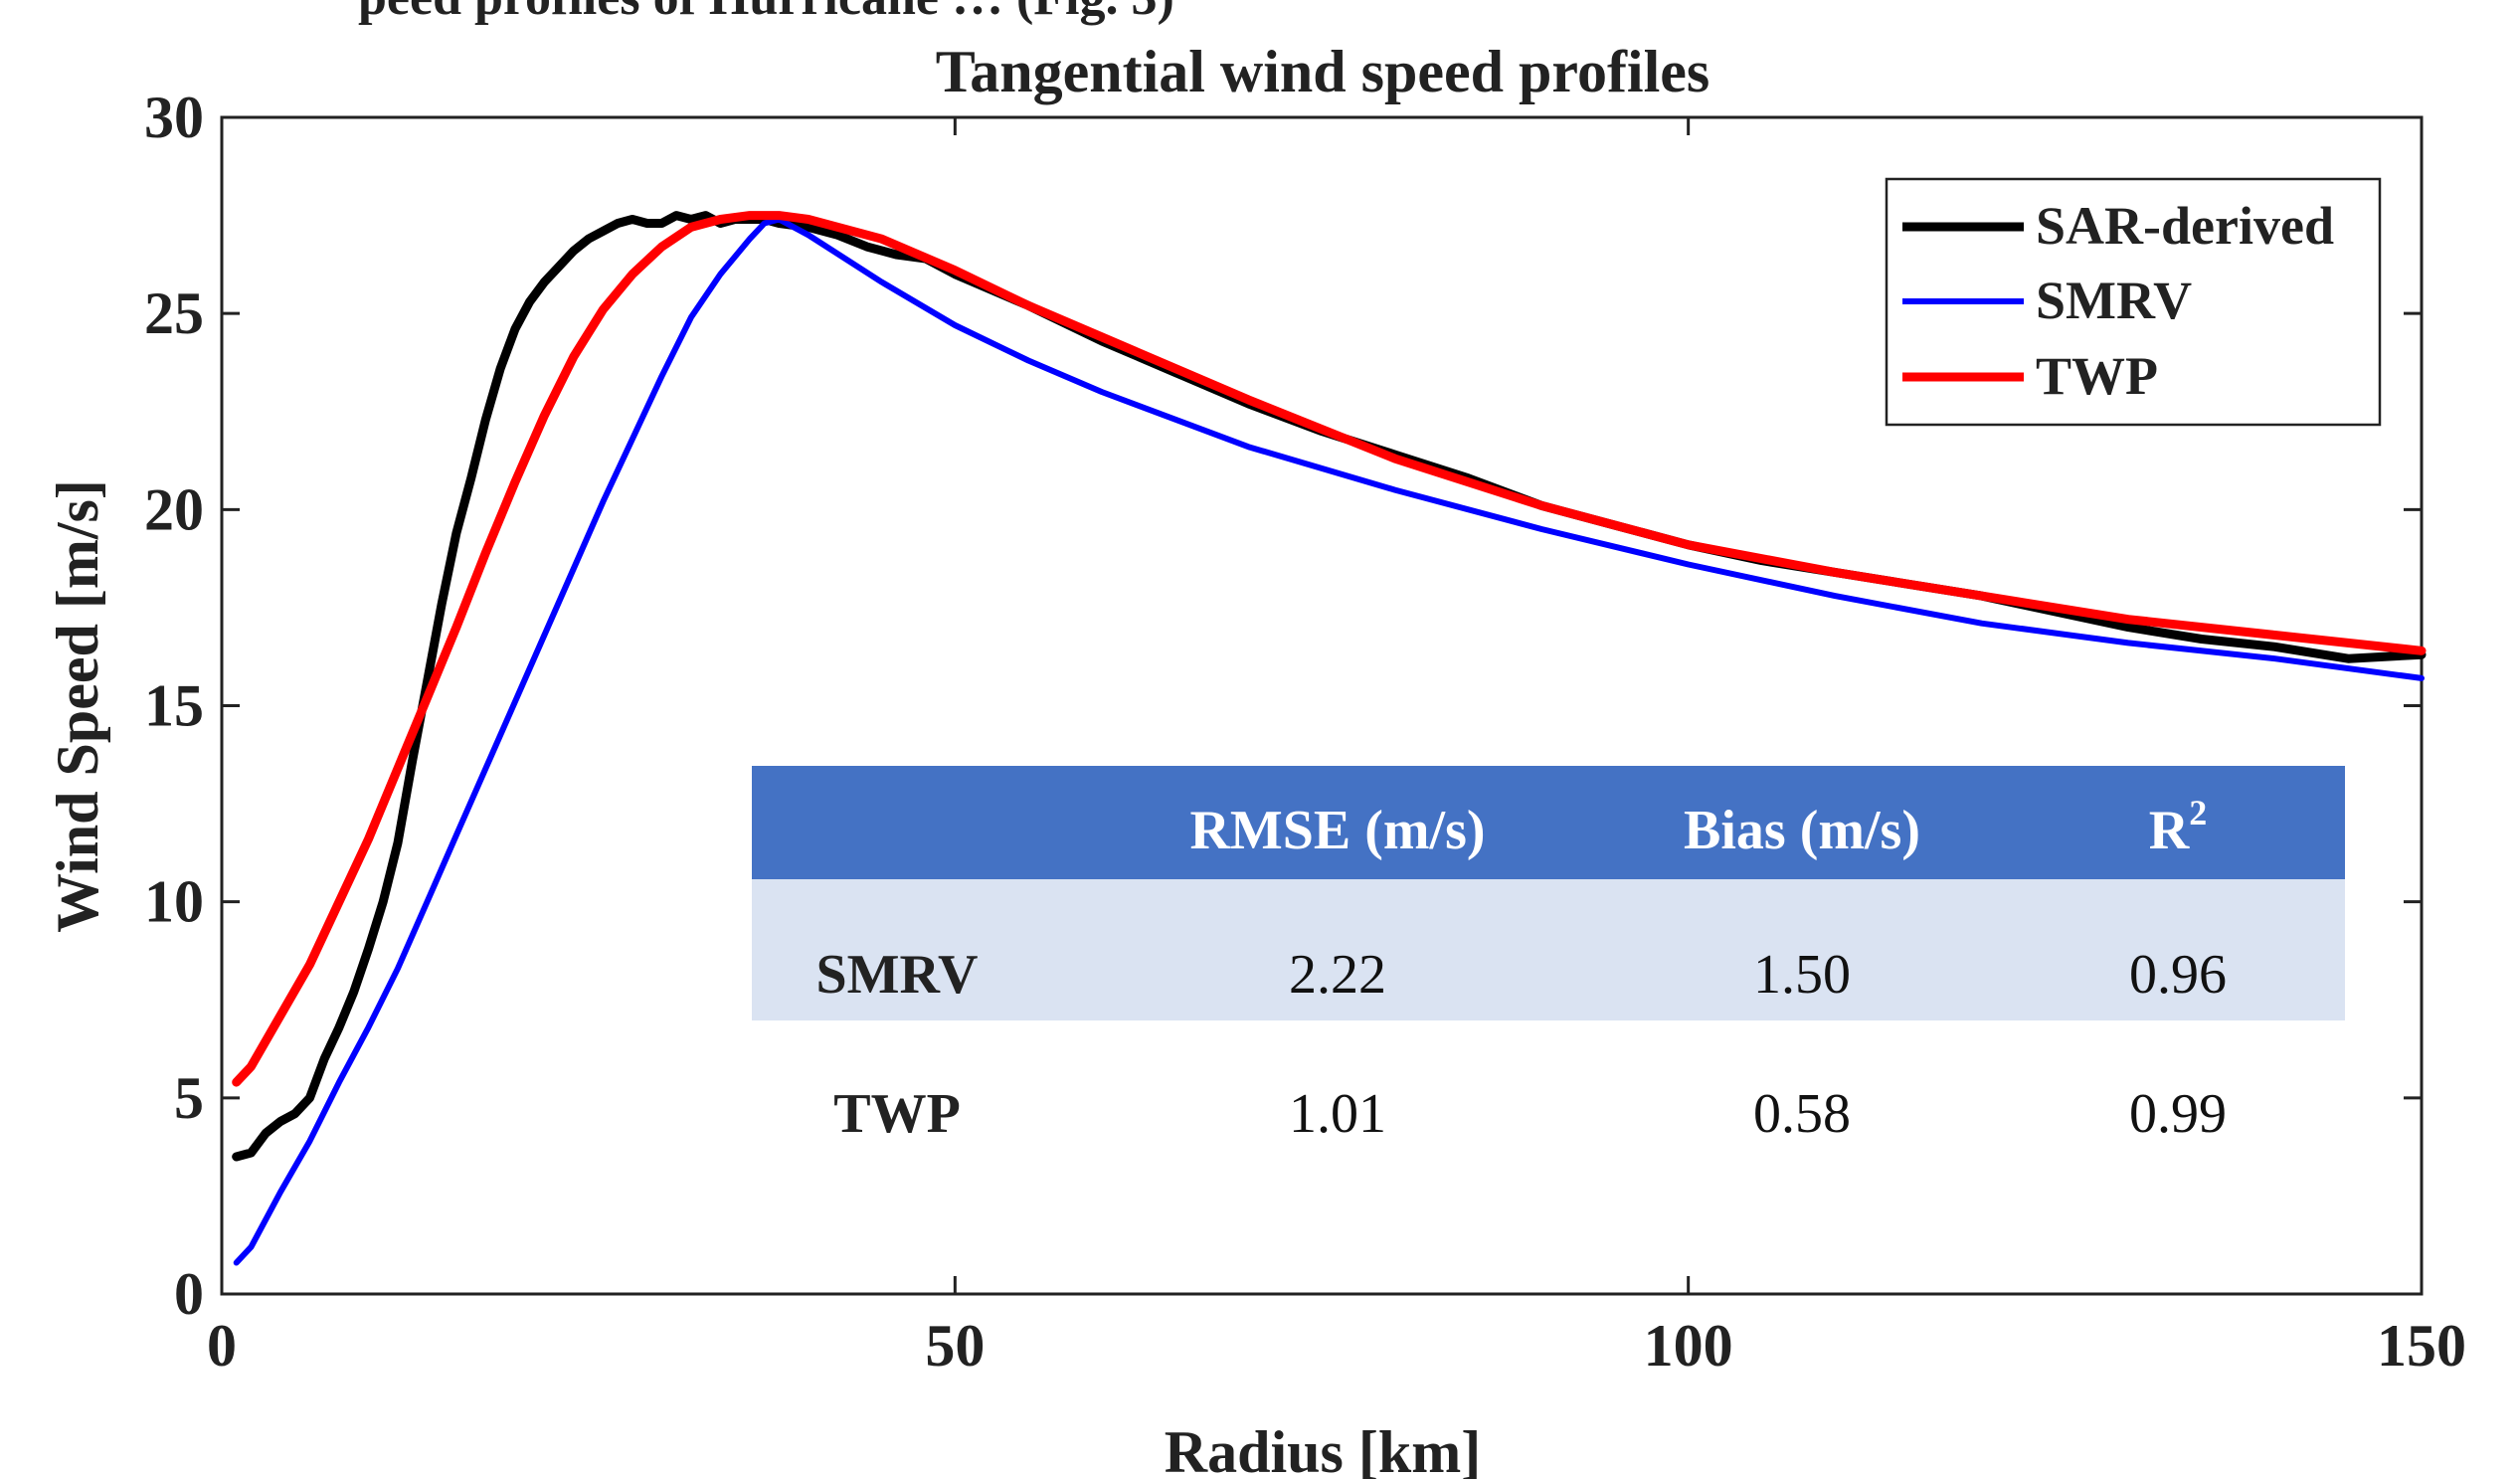  What do you see at coordinates (1323, 72) in the screenshot?
I see `chart-title: Tangential wind speed profiles` at bounding box center [1323, 72].